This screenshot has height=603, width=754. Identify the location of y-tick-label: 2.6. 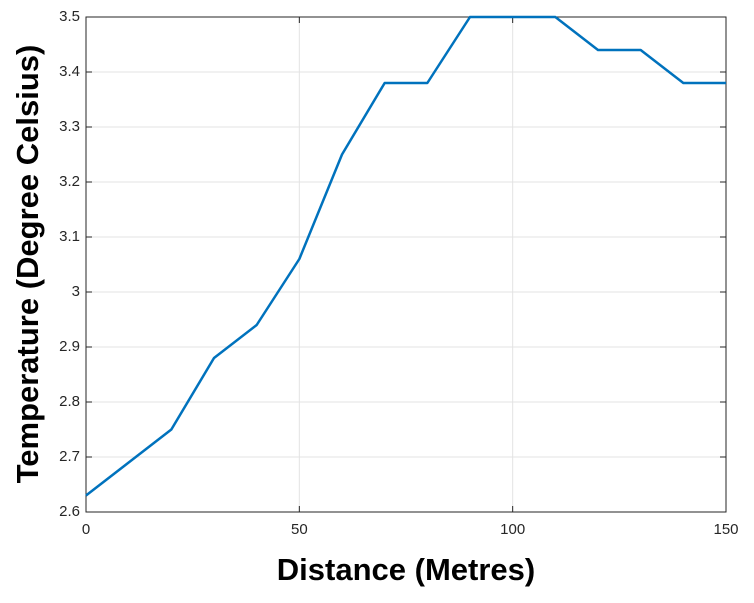
(69, 511).